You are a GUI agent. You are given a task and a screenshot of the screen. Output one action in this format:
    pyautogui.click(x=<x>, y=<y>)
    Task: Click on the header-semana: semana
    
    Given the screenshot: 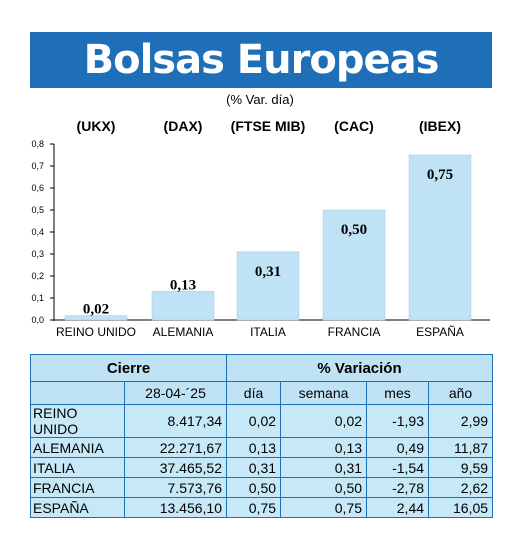 What is the action you would take?
    pyautogui.click(x=324, y=393)
    